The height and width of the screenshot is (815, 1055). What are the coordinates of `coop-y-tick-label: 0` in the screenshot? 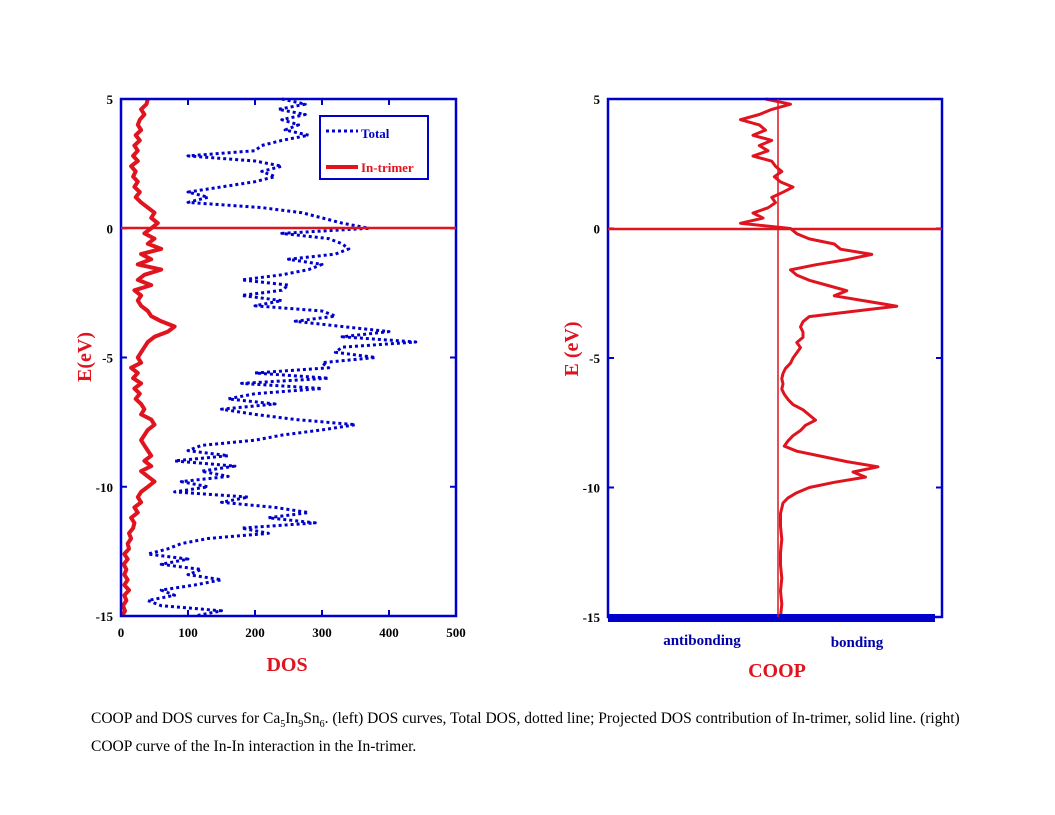 It's located at (597, 229).